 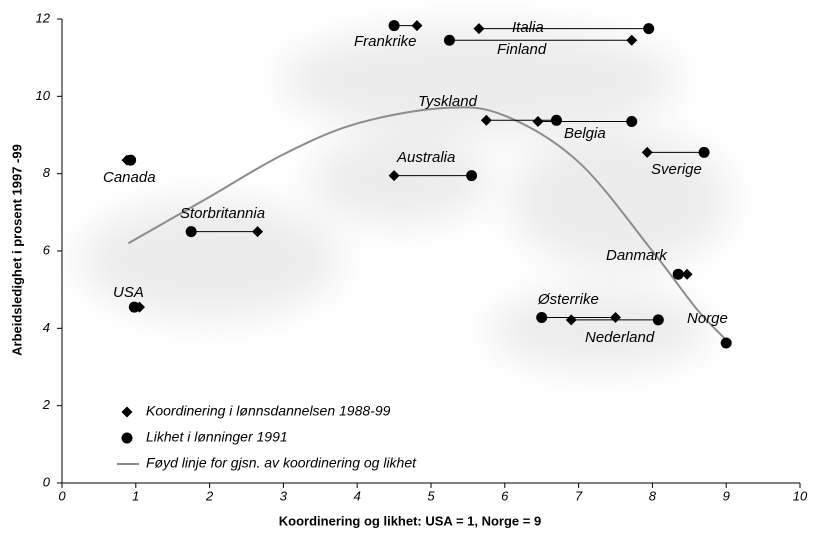 What do you see at coordinates (129, 177) in the screenshot?
I see `country-label: Canada` at bounding box center [129, 177].